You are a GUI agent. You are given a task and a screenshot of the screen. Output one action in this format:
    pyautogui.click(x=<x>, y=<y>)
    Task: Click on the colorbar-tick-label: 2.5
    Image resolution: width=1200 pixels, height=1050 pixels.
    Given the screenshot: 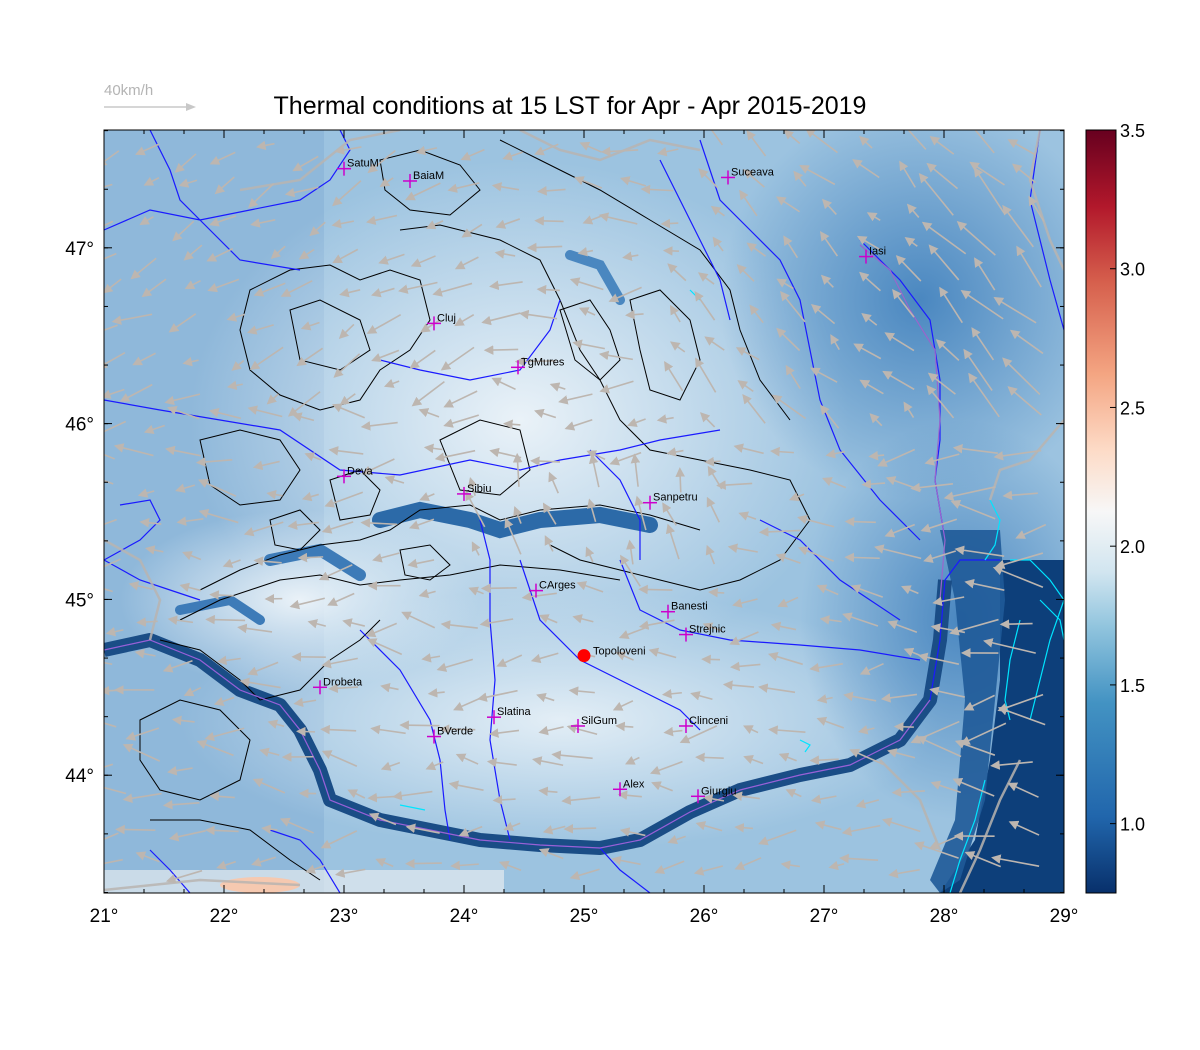 What is the action you would take?
    pyautogui.click(x=1132, y=408)
    